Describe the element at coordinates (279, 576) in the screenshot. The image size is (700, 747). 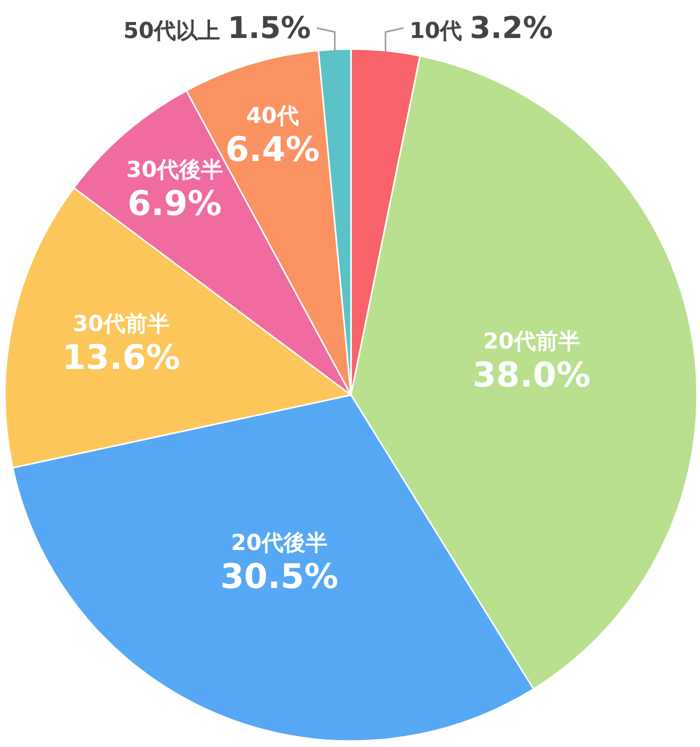
I see `data-label: 30.5%` at that location.